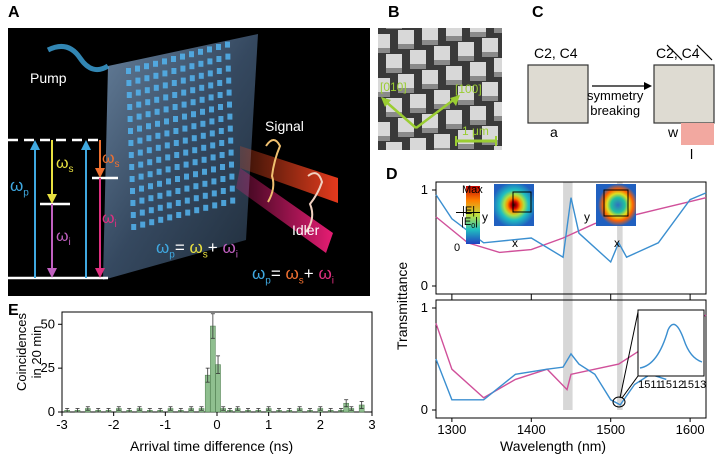  Describe the element at coordinates (63, 238) in the screenshot. I see `omega-i-left: ωi` at that location.